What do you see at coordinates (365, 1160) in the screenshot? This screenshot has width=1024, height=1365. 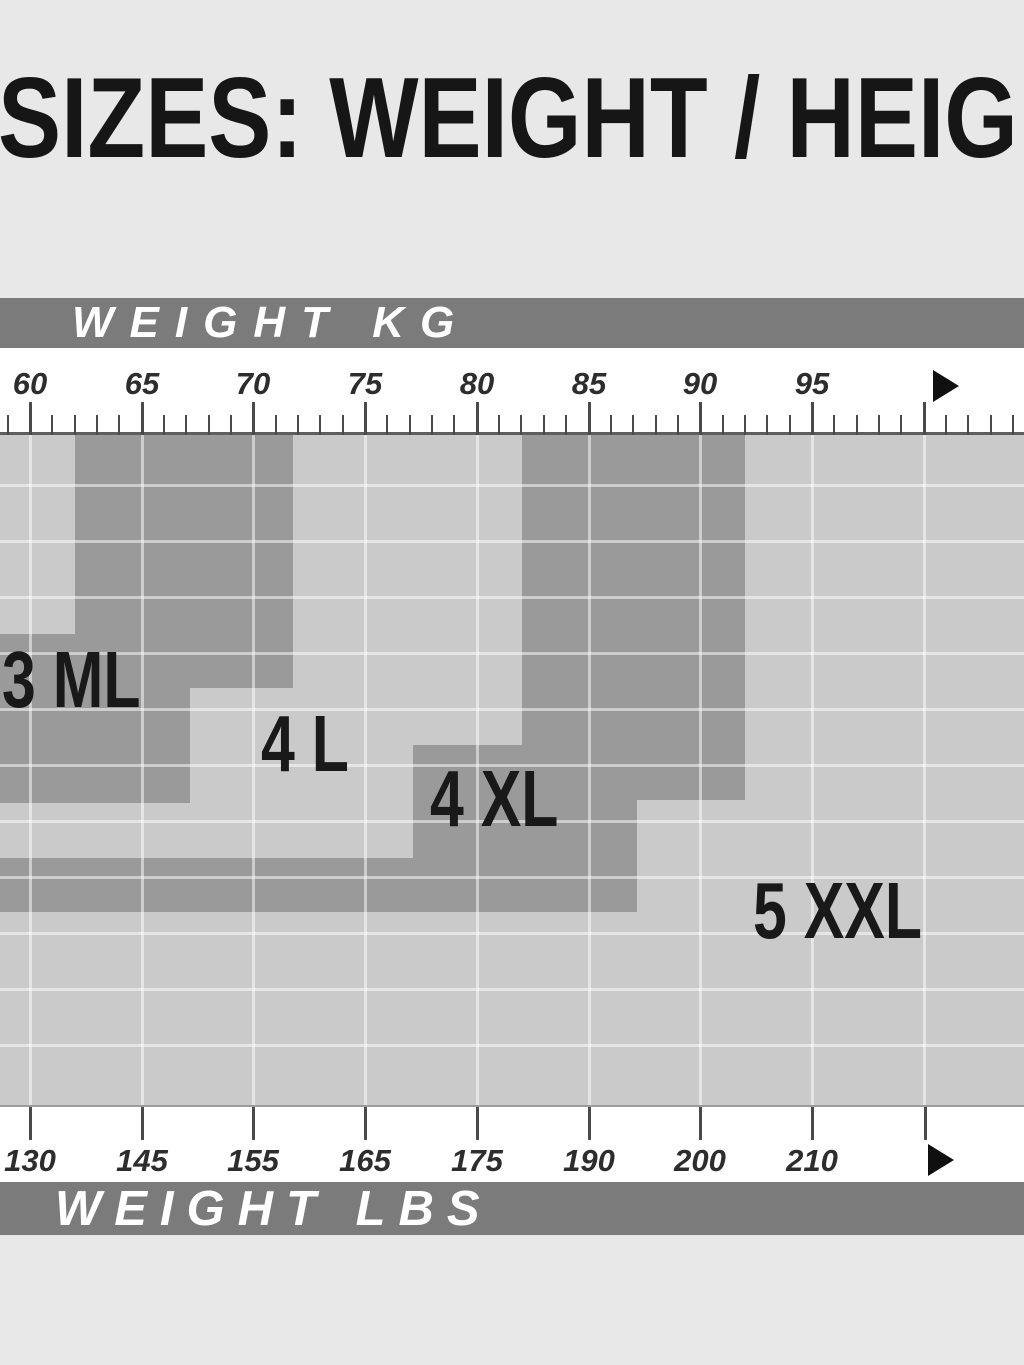 I see `lbs-tick-label: 165` at bounding box center [365, 1160].